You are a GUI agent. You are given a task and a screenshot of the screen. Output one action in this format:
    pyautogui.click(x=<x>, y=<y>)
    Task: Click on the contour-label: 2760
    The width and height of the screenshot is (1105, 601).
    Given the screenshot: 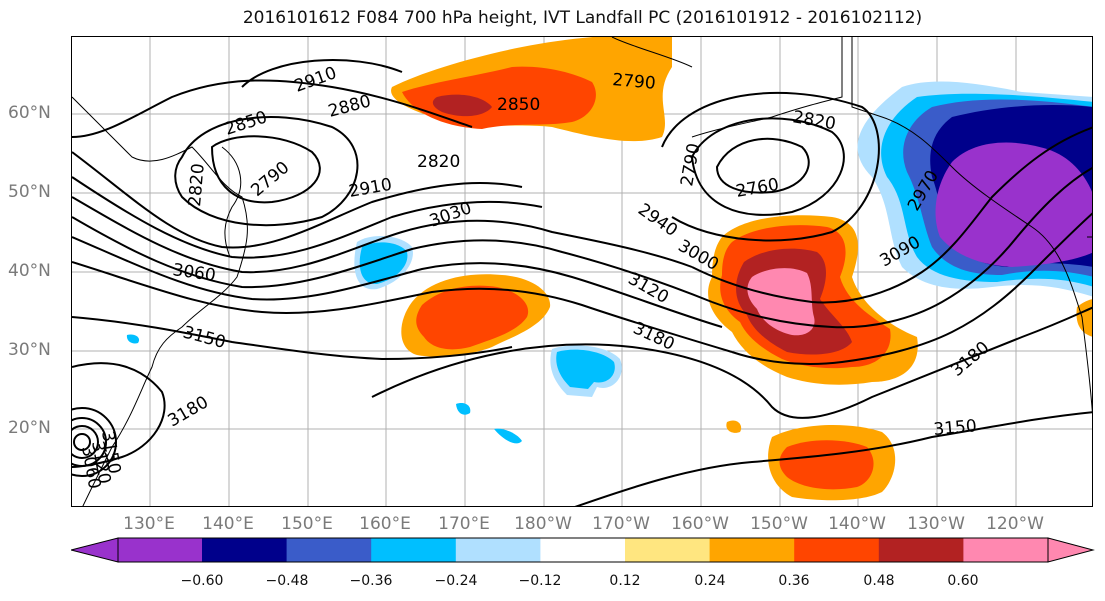 What is the action you would take?
    pyautogui.click(x=757, y=188)
    